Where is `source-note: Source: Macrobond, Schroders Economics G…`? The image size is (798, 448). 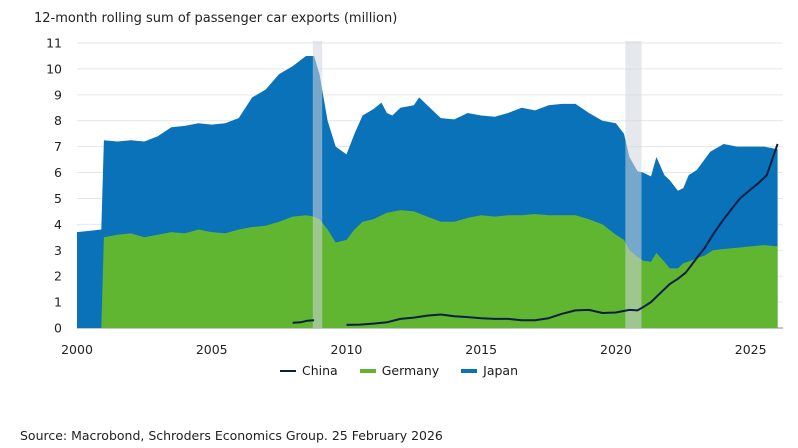 source-note: Source: Macrobond, Schroders Economics G… is located at coordinates (231, 435).